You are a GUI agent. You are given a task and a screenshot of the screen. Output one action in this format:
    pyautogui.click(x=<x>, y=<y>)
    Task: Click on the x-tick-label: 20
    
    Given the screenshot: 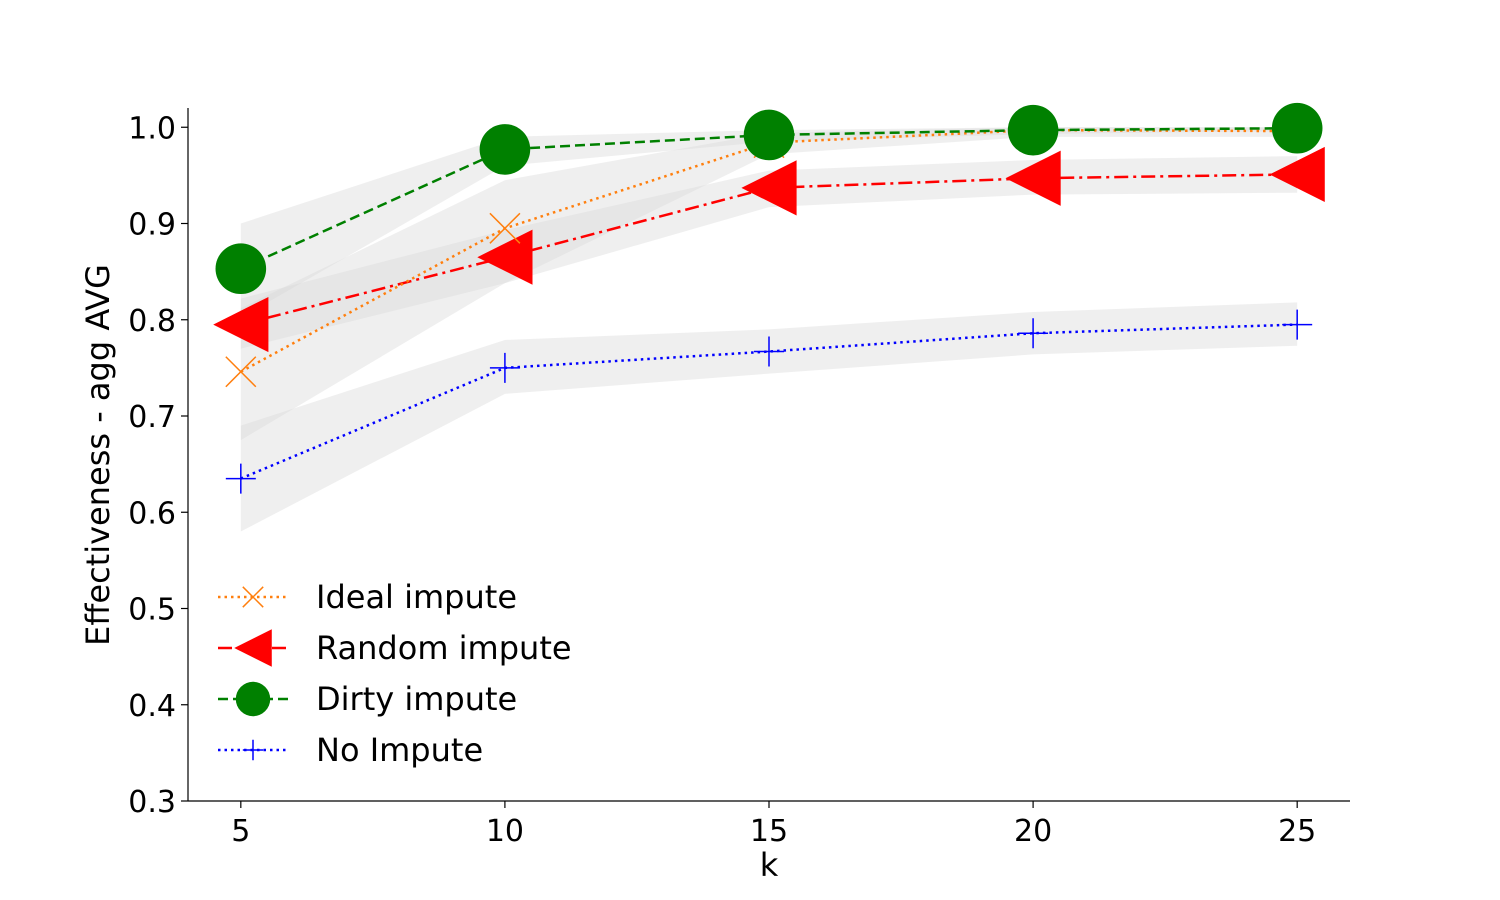 What is the action you would take?
    pyautogui.click(x=1033, y=831)
    